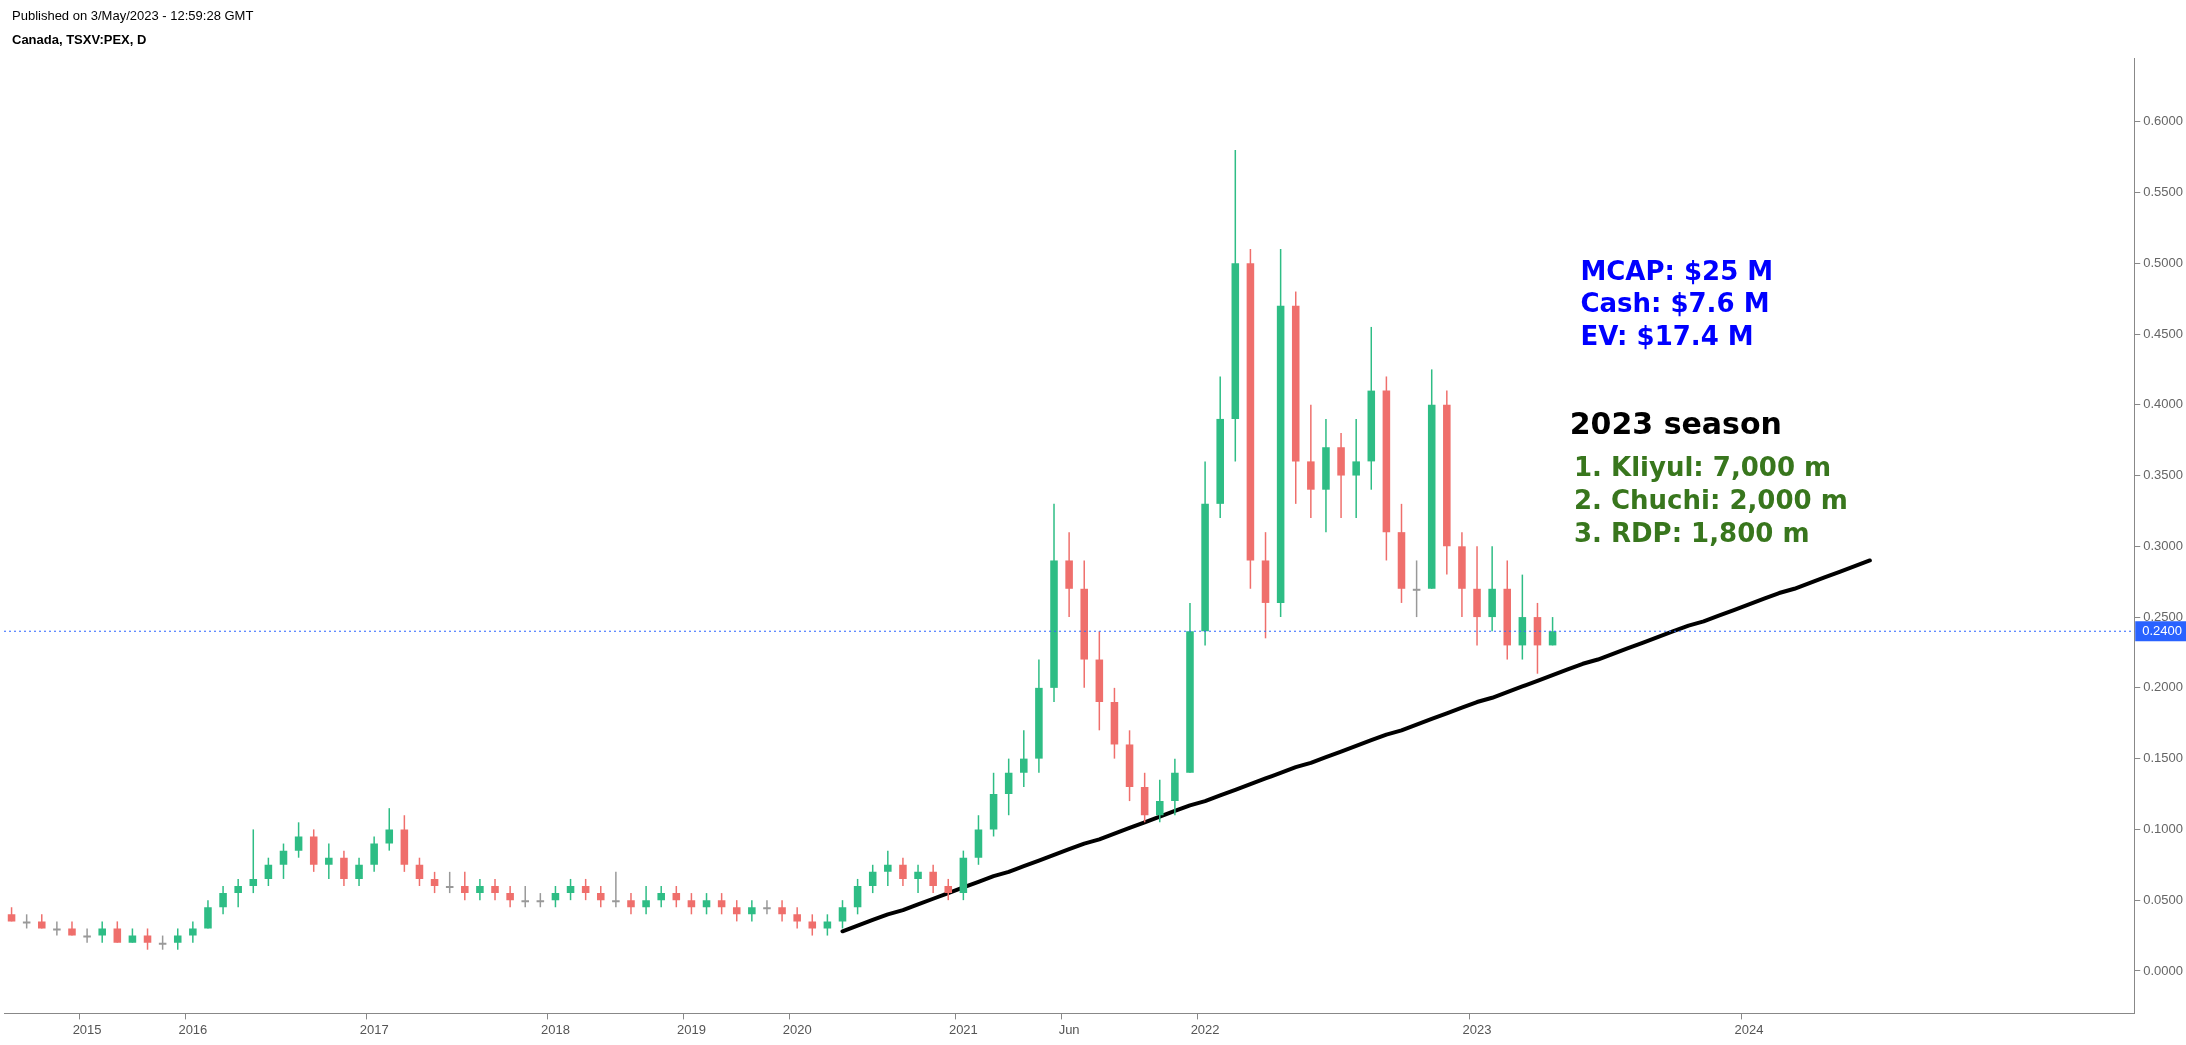 This screenshot has height=1045, width=2186. I want to click on x-tick-label: 2020, so click(797, 1029).